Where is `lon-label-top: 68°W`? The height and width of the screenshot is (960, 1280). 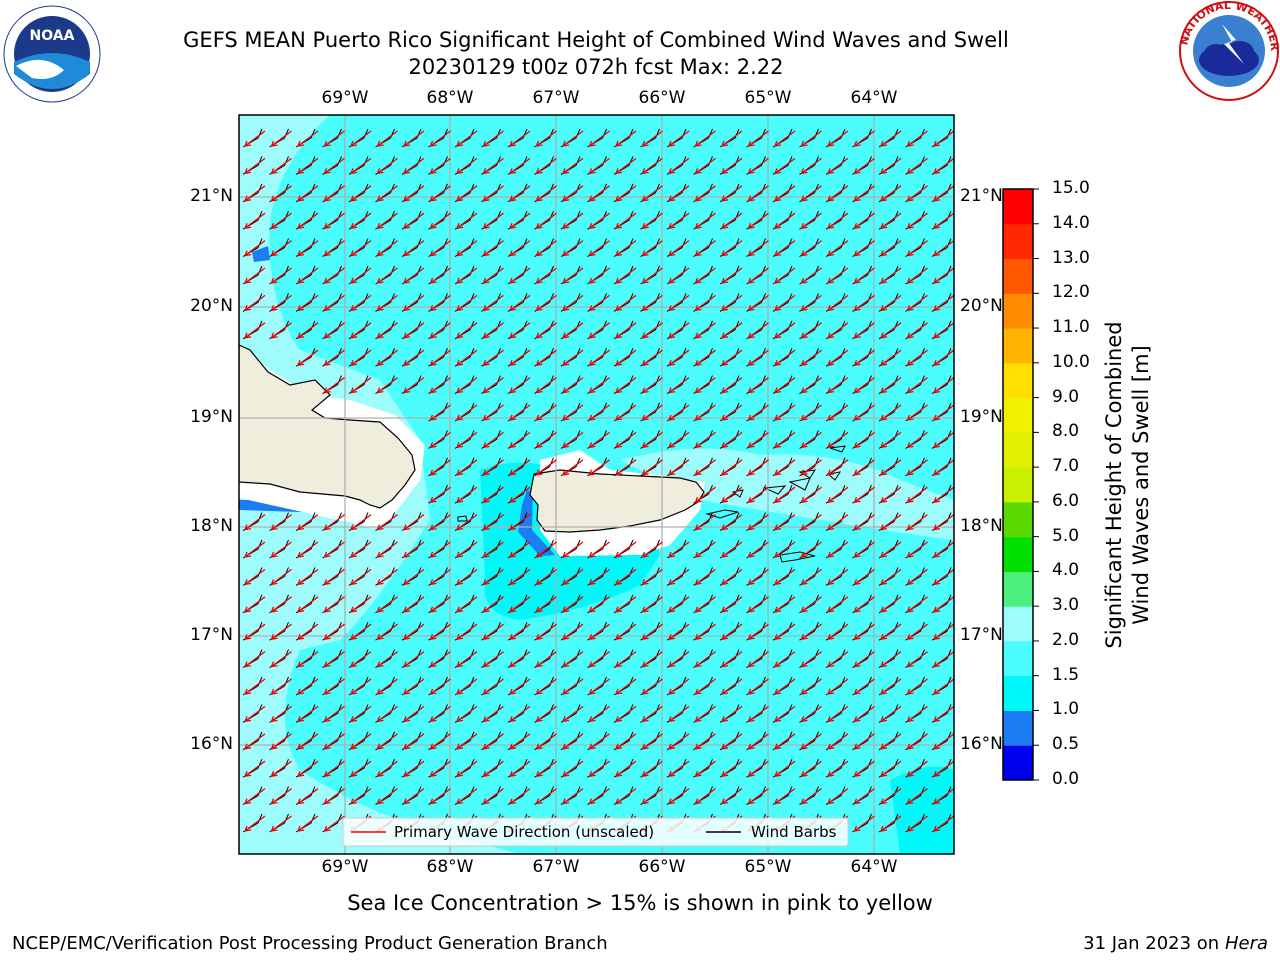 lon-label-top: 68°W is located at coordinates (450, 98).